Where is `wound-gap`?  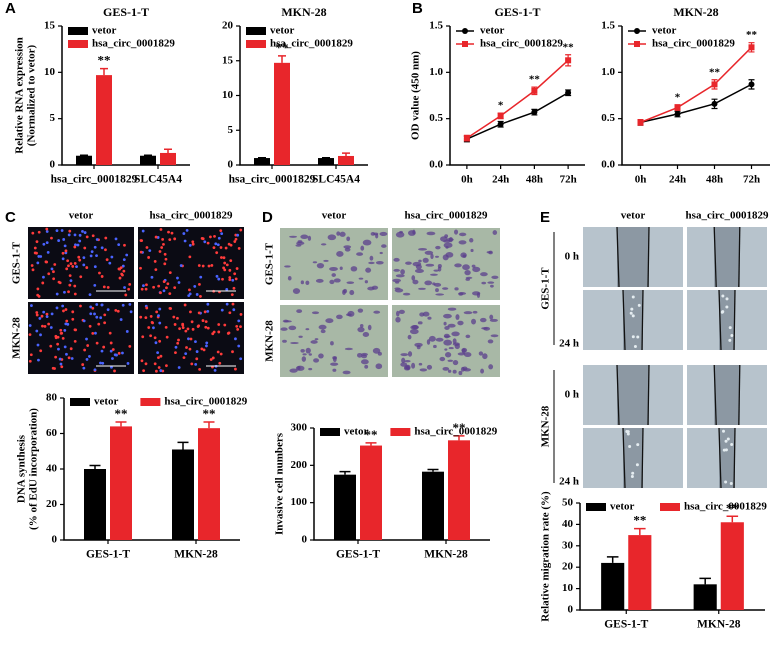
wound-gap is located at coordinates (727, 395).